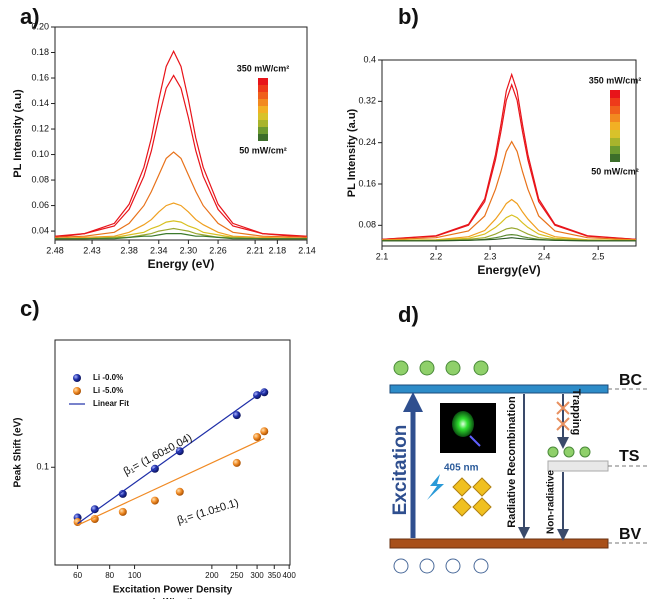  I want to click on x-tick-label: 2.26, so click(218, 250).